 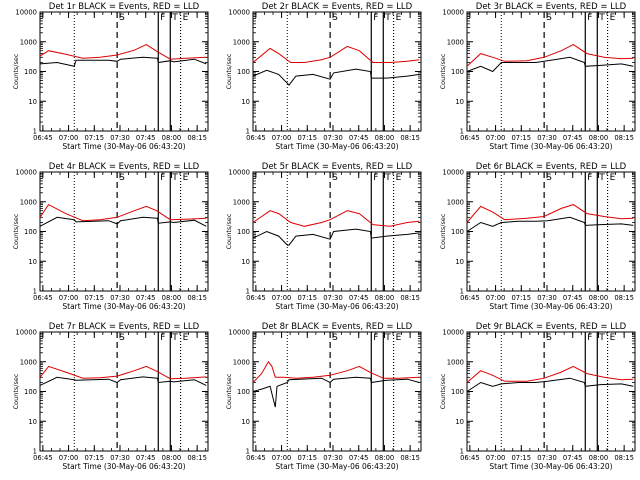 I want to click on panel-title: Det 7r BLACK = Events, RED = LLD, so click(x=124, y=327).